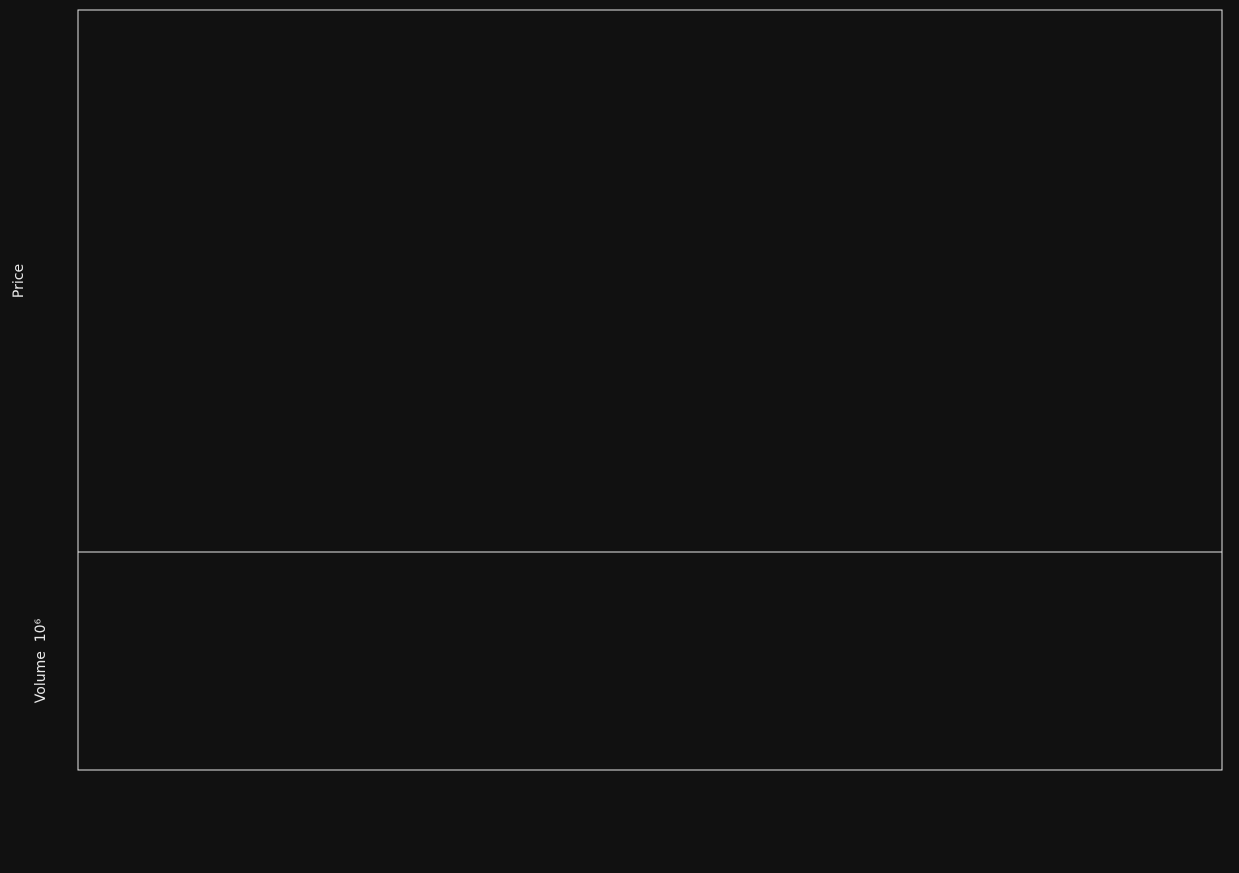 This screenshot has height=873, width=1239. What do you see at coordinates (41, 660) in the screenshot?
I see `volume-axis-label: Volume 10⁶` at bounding box center [41, 660].